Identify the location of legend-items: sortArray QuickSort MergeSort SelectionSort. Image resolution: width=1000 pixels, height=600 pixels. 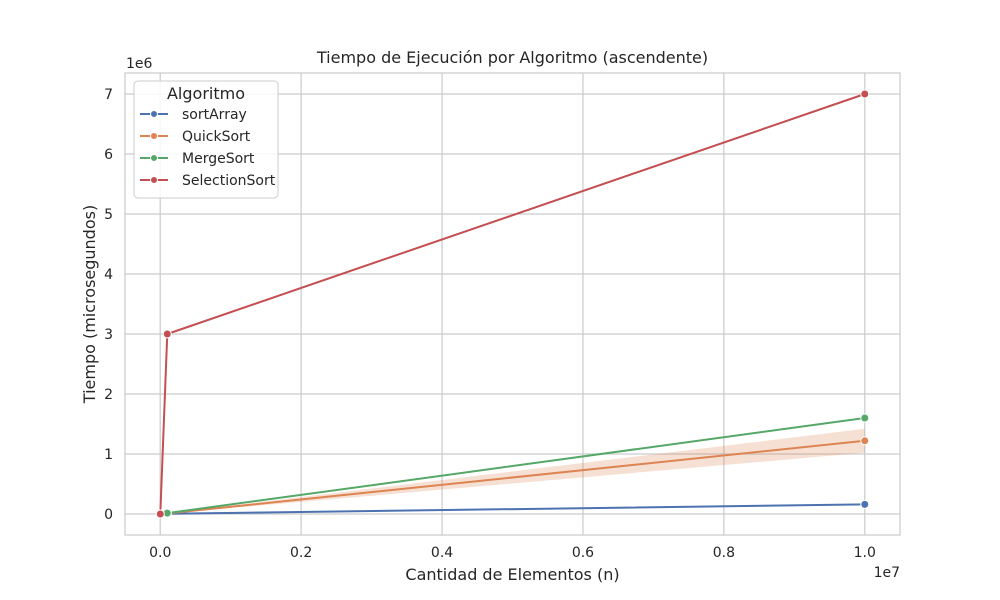
(208, 148).